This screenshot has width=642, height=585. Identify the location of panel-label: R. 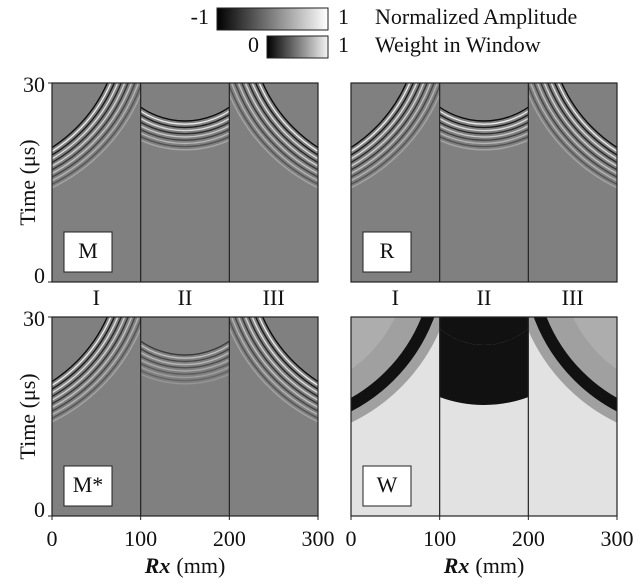
(387, 250).